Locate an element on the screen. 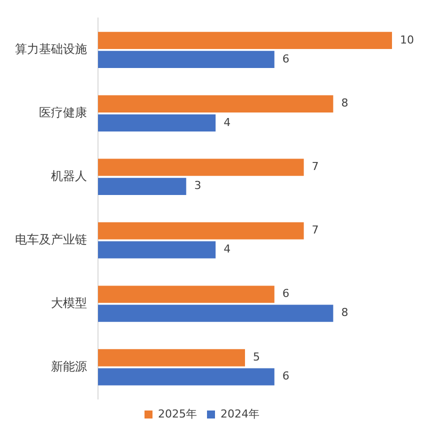  y-tick-label: 机器人 is located at coordinates (69, 175).